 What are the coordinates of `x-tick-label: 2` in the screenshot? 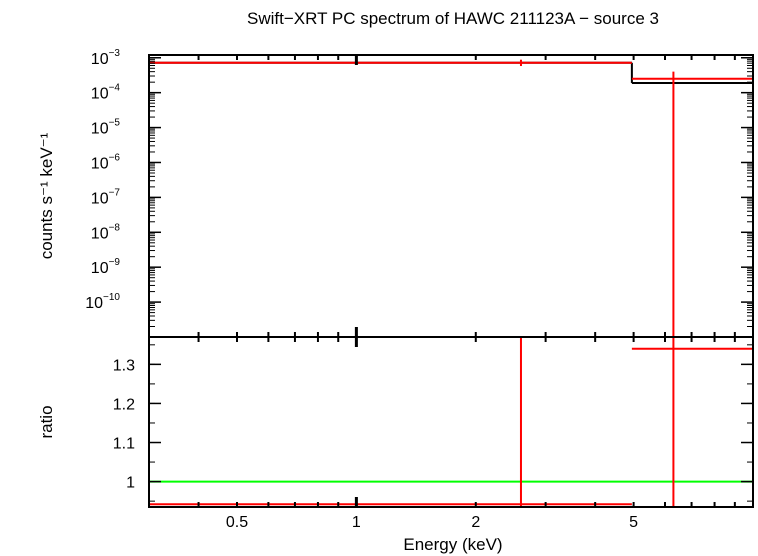 It's located at (475, 522).